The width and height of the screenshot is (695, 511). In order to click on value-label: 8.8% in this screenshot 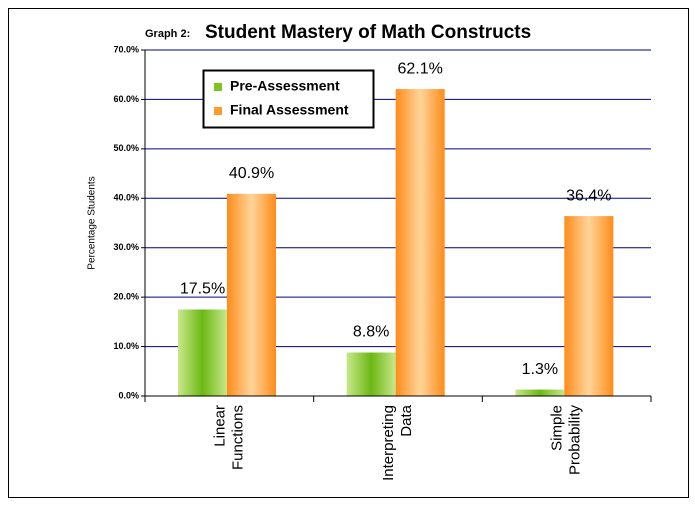, I will do `click(371, 332)`.